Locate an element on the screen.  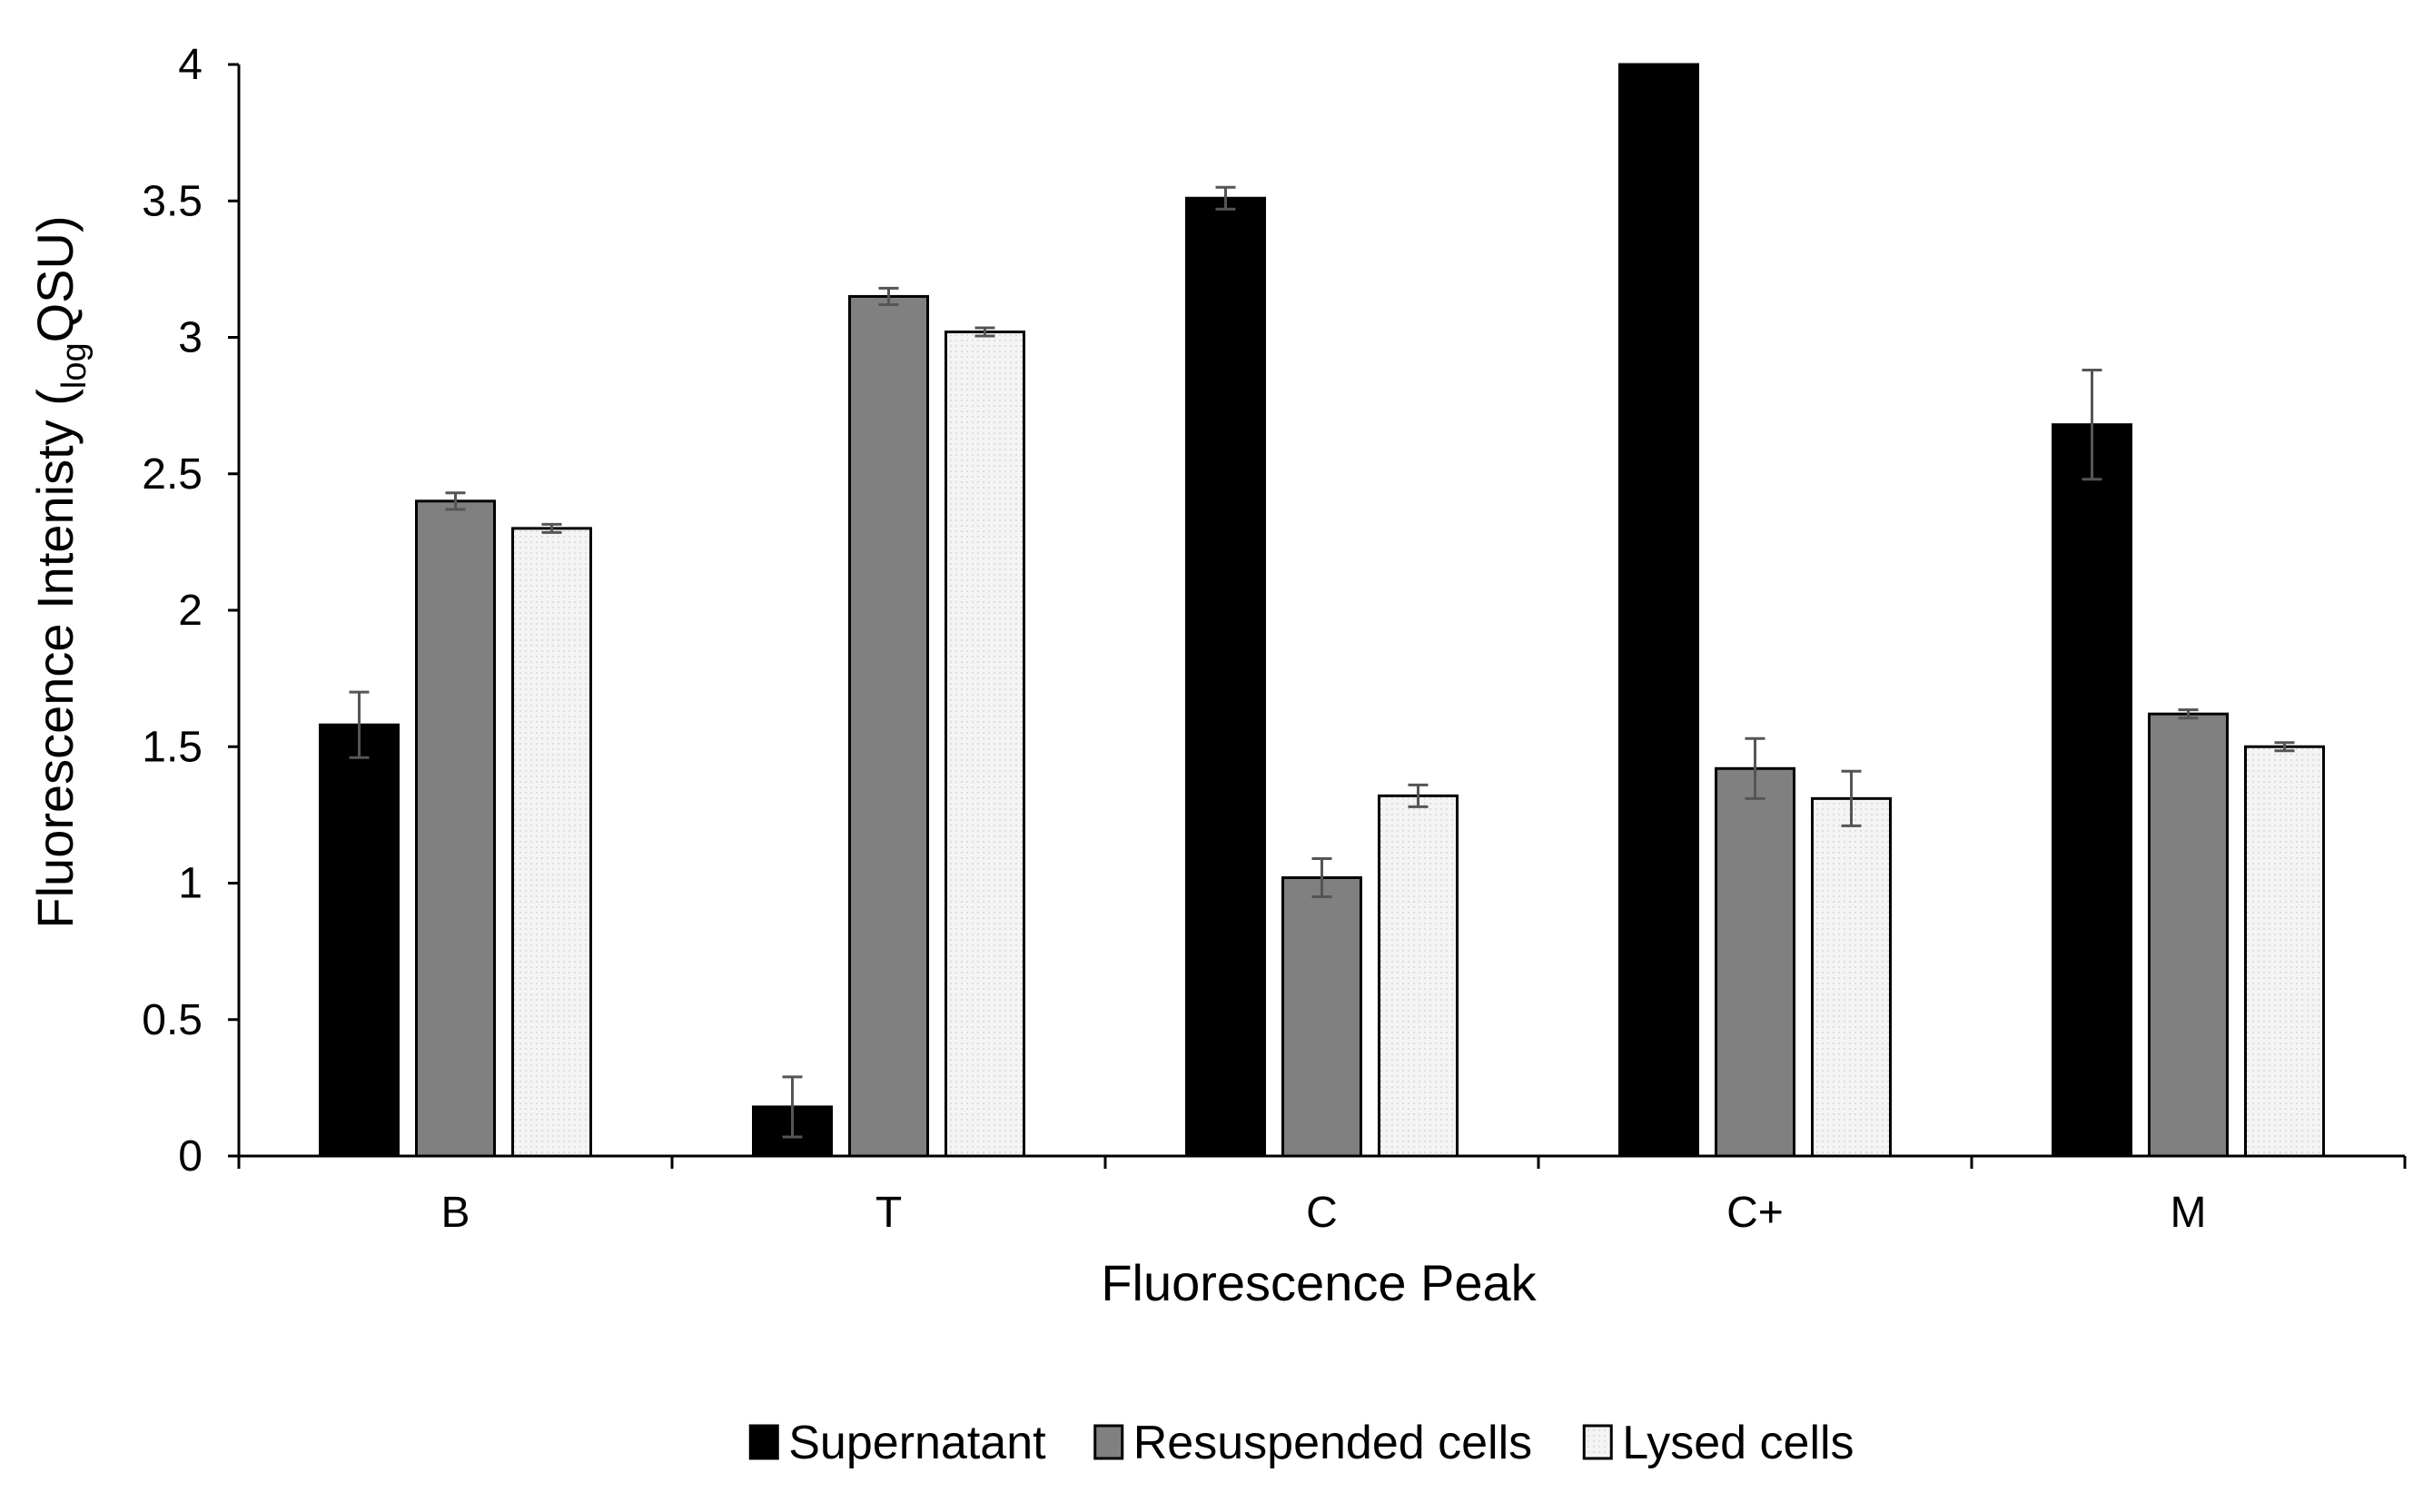
y-axis-title-suffix: QSU) is located at coordinates (55, 279).